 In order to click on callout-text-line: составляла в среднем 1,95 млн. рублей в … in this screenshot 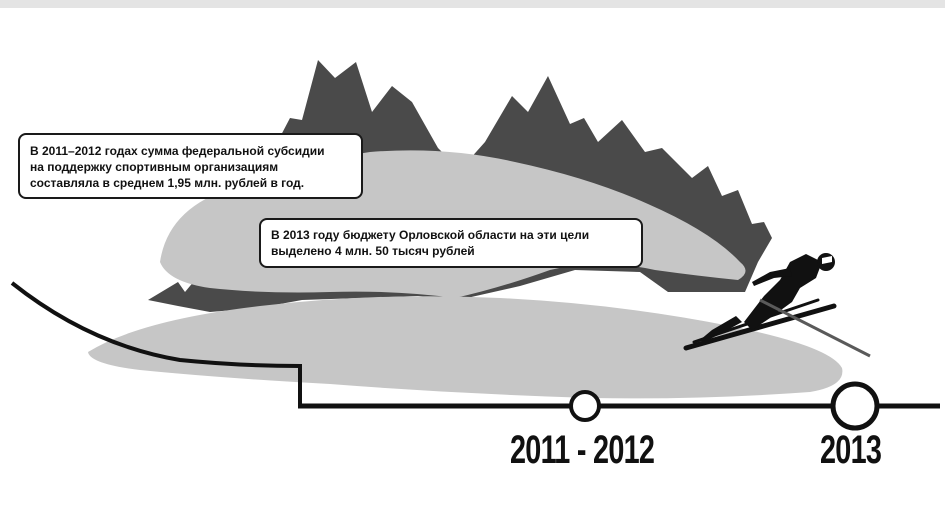, I will do `click(167, 183)`.